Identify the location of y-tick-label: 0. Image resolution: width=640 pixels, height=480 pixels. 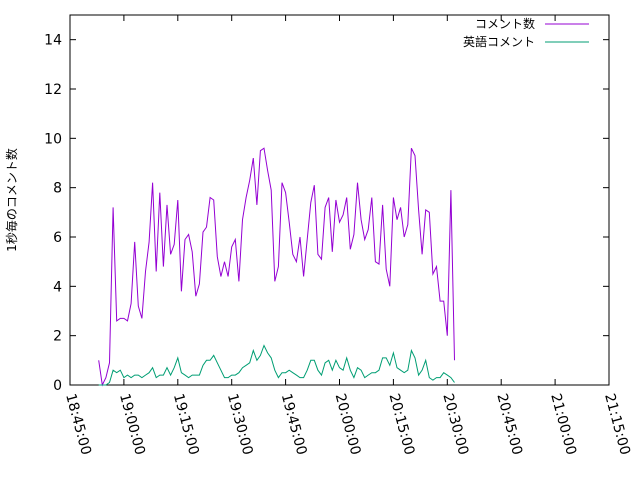
(57, 386).